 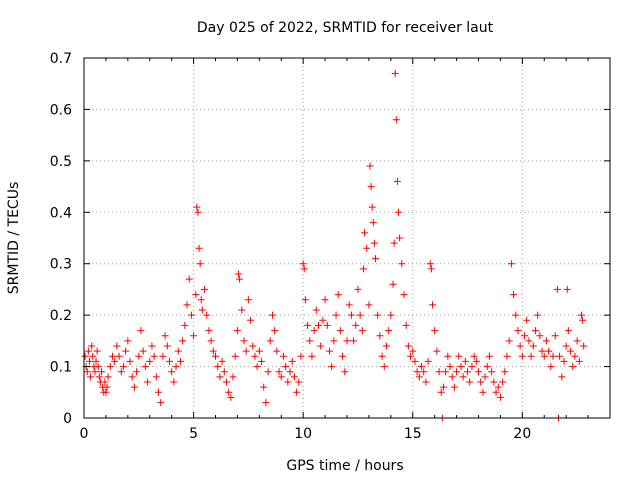 I want to click on x-tick-labels: 0 5 10 15 20, so click(x=306, y=434).